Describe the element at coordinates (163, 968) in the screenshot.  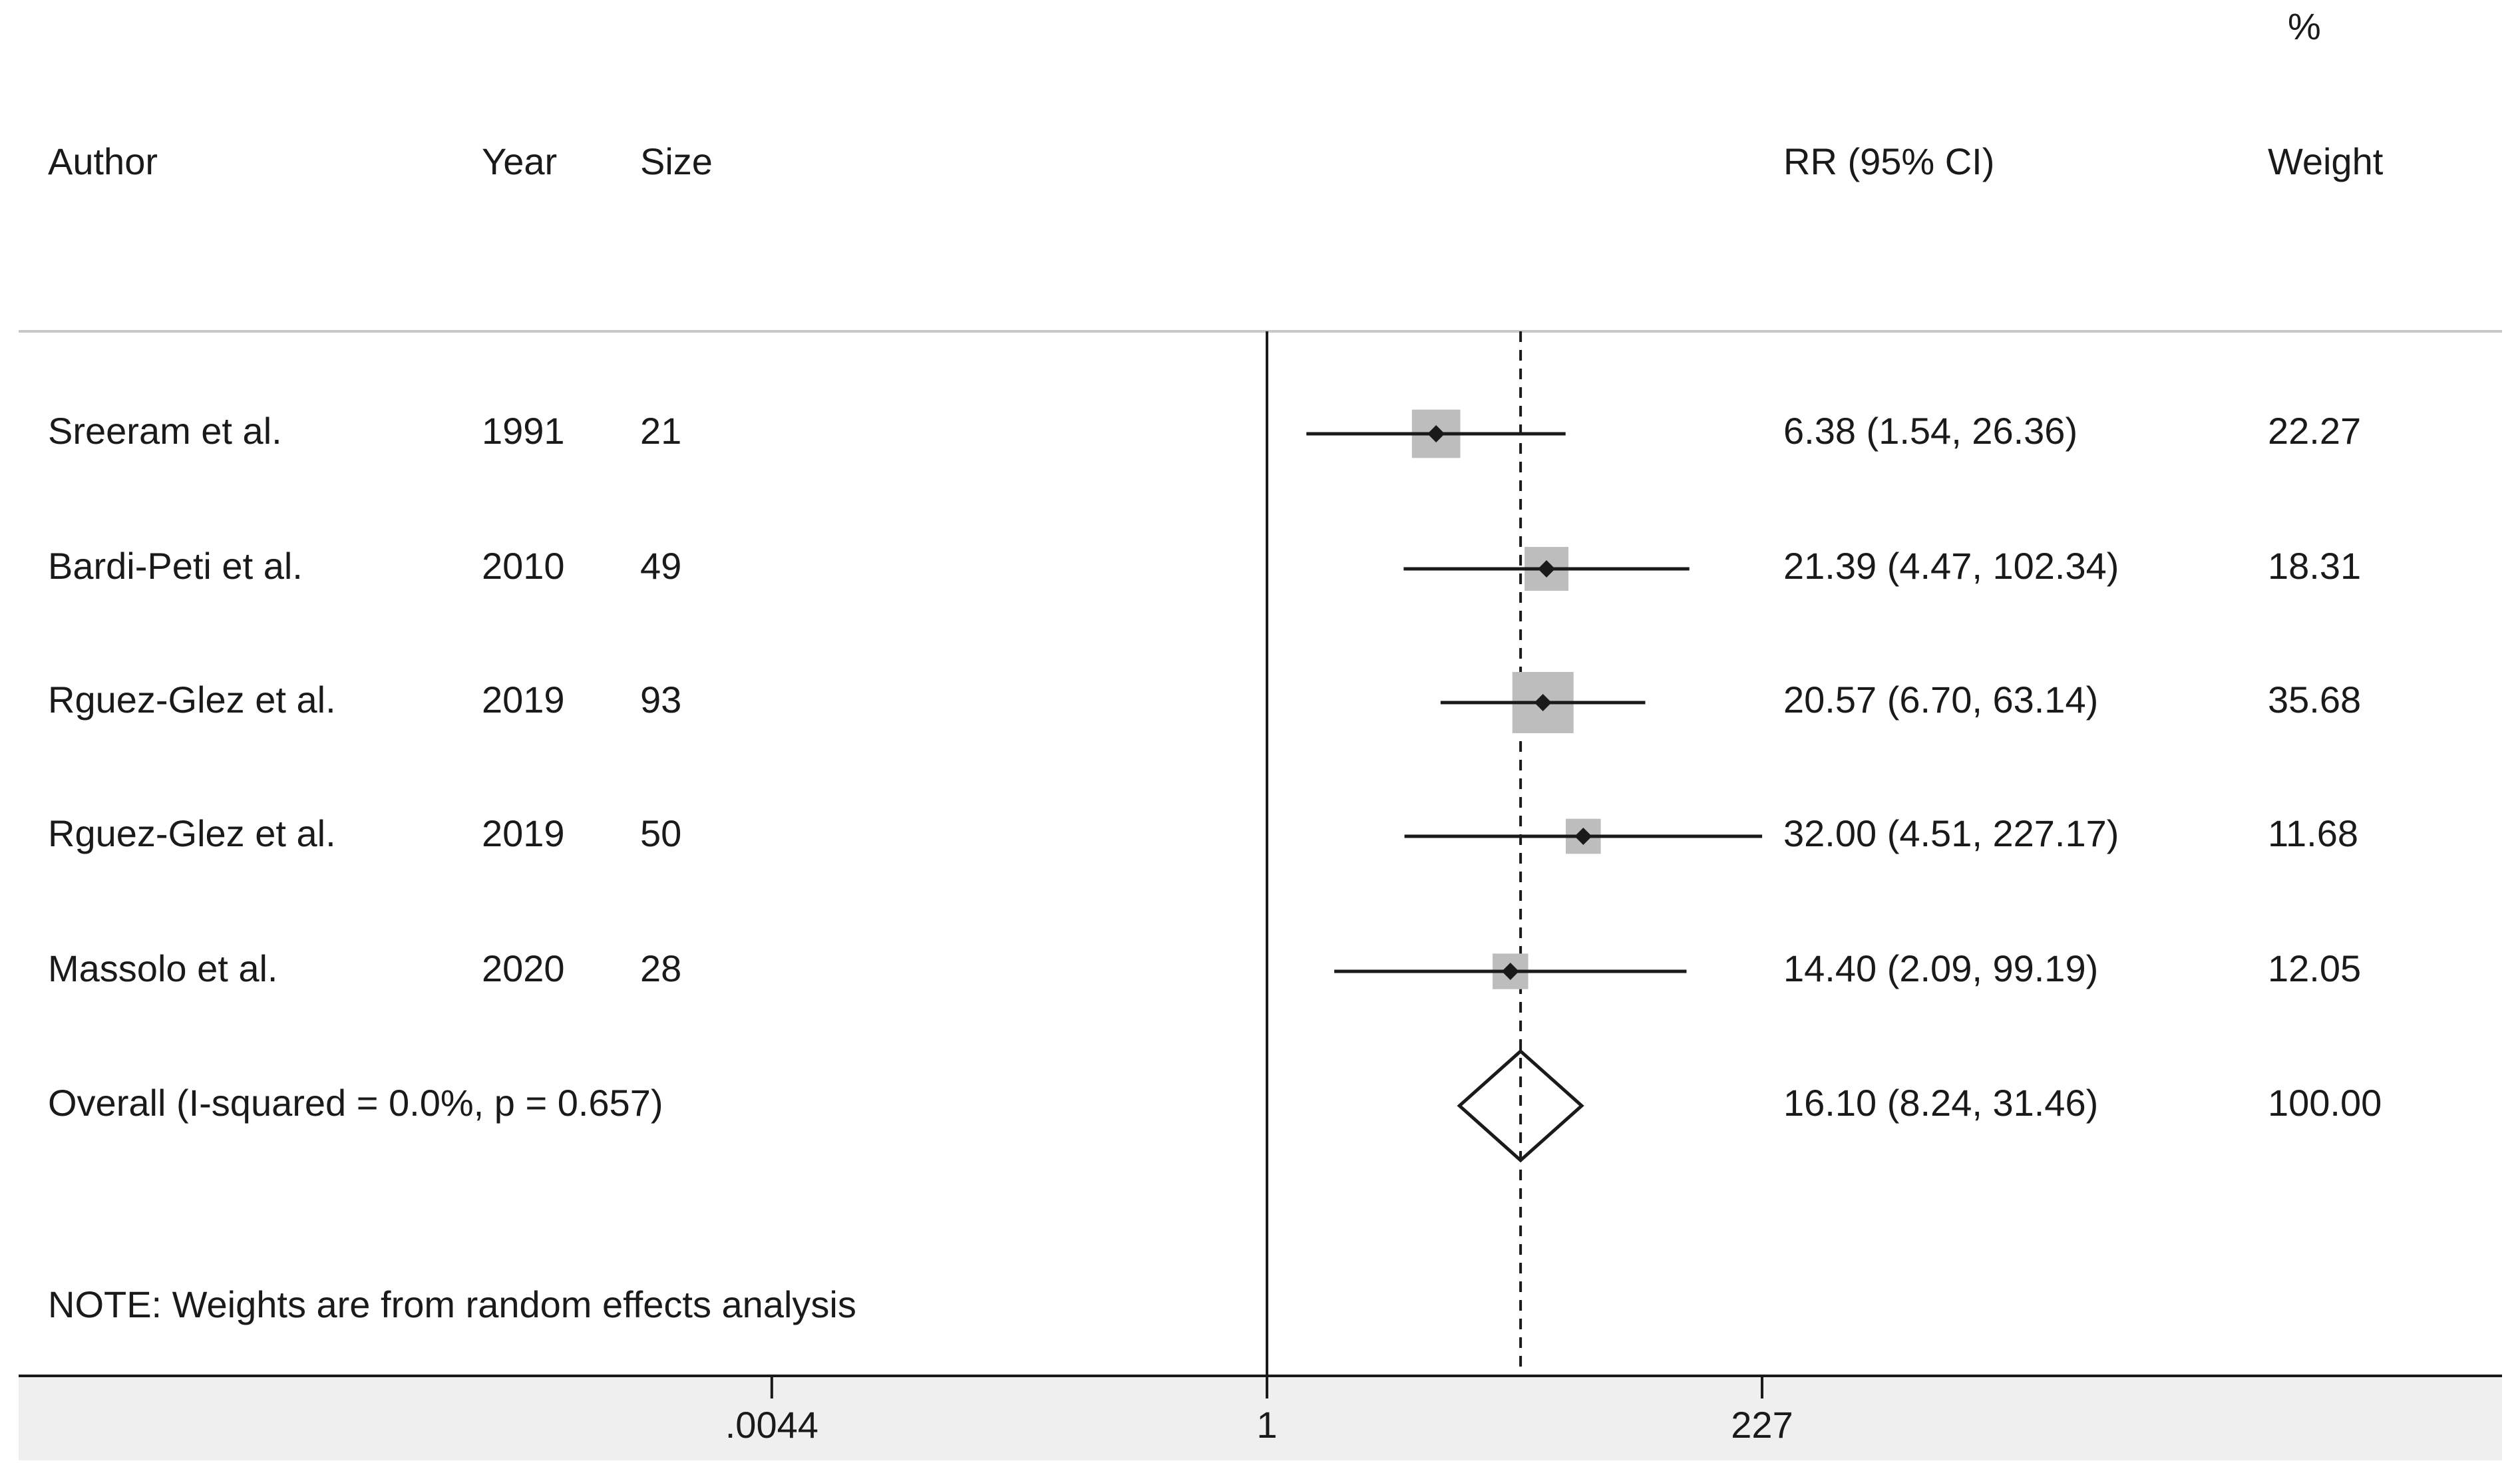
I see `study-author: Massolo et al.` at that location.